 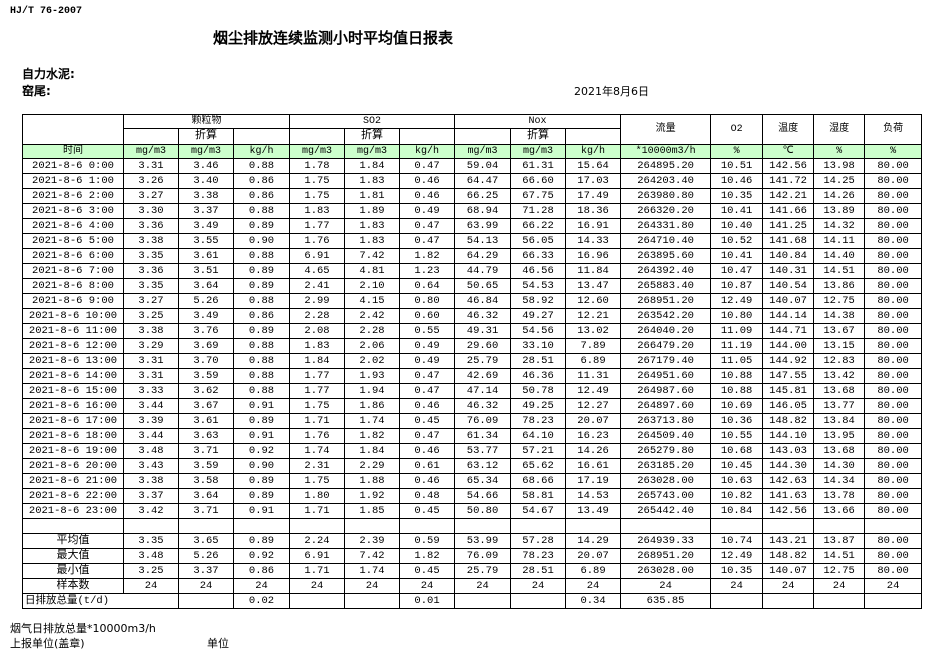 What do you see at coordinates (100, 601) in the screenshot?
I see `daily-total-label: 日排放总量(t/d)` at bounding box center [100, 601].